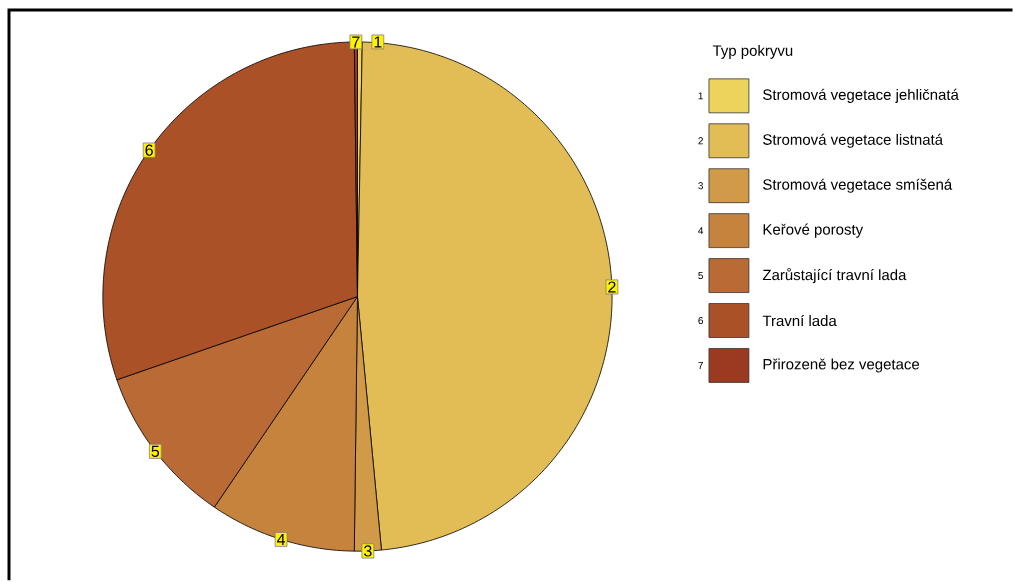  I want to click on legend-label: Keřové porosty, so click(813, 230).